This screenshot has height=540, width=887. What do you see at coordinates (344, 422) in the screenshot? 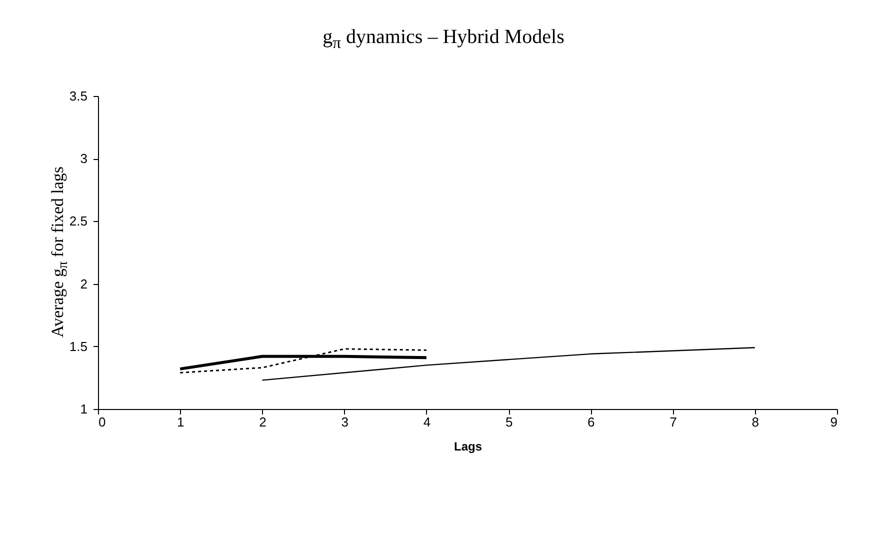
I see `x-tick-label: 3` at bounding box center [344, 422].